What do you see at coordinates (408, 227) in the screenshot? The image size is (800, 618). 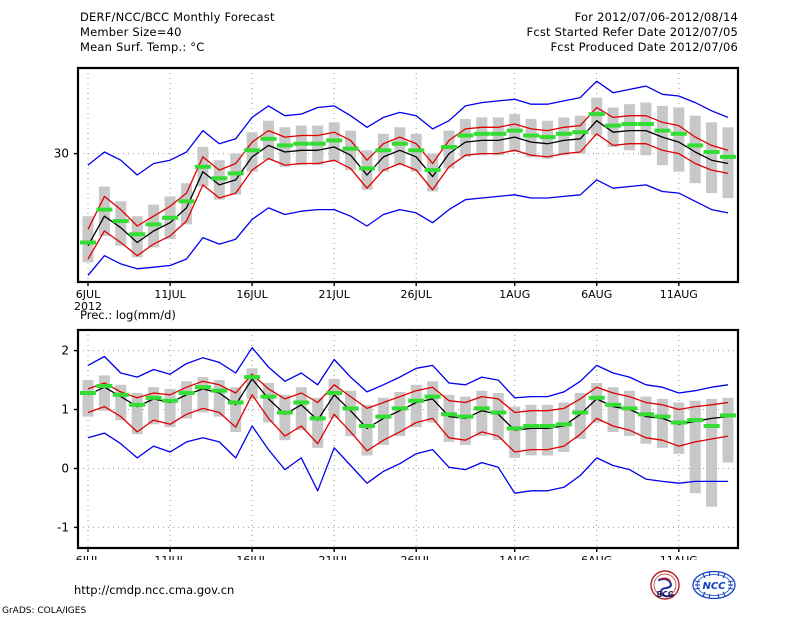 I see `series-line-min` at bounding box center [408, 227].